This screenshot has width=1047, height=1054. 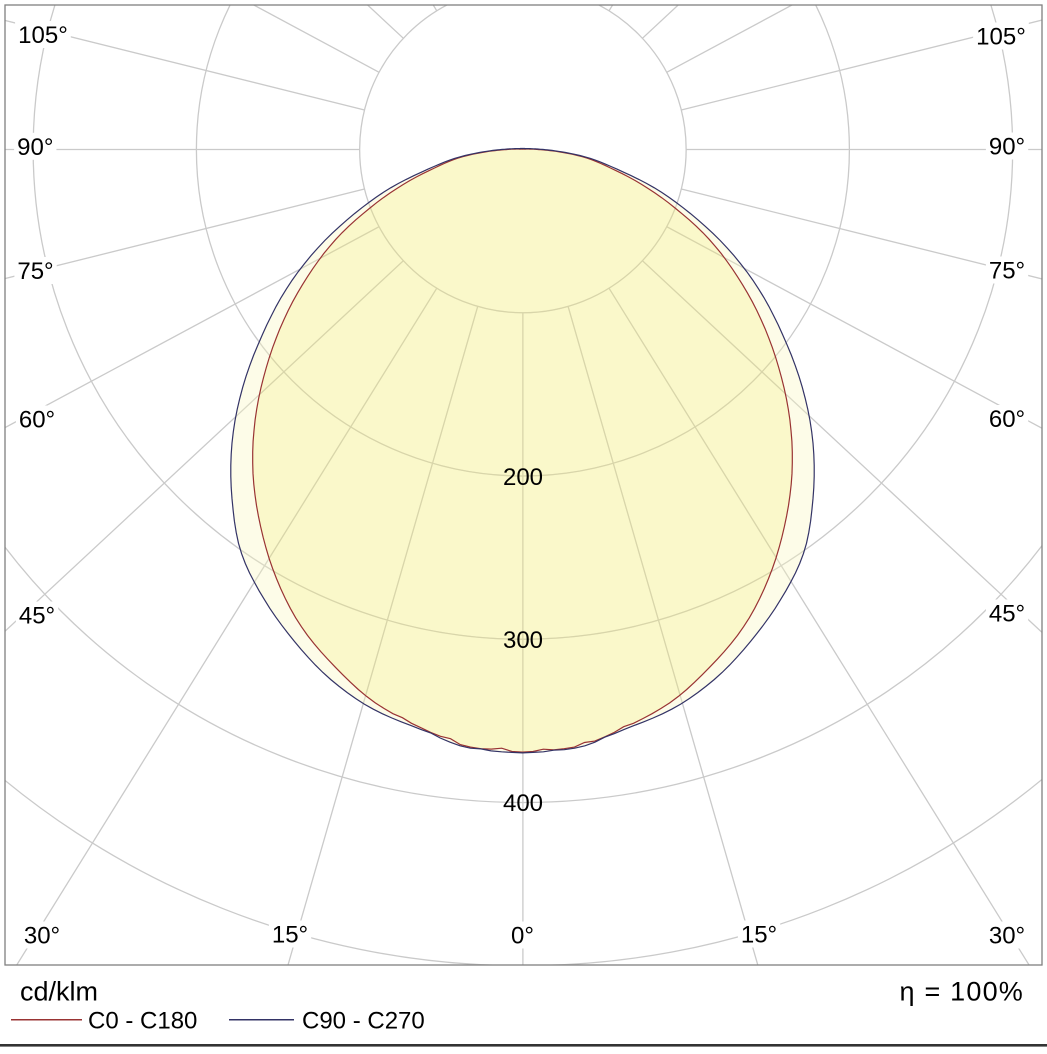 What do you see at coordinates (522, 936) in the screenshot?
I see `svg-text: 0°` at bounding box center [522, 936].